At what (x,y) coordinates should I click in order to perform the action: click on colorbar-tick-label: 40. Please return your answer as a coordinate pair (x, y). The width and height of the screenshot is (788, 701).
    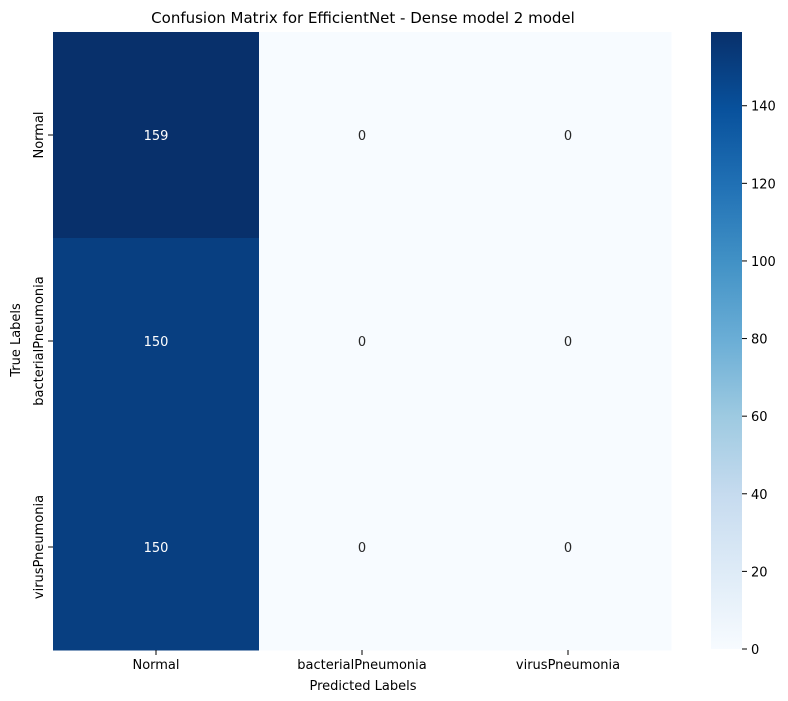
    Looking at the image, I should click on (759, 495).